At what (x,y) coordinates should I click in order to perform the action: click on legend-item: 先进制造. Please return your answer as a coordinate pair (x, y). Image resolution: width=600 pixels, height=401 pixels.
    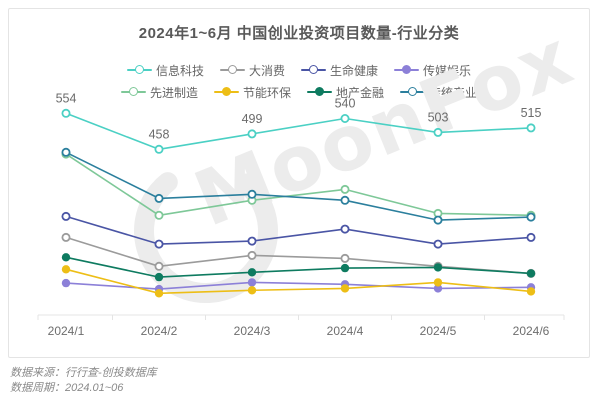
    Looking at the image, I should click on (159, 92).